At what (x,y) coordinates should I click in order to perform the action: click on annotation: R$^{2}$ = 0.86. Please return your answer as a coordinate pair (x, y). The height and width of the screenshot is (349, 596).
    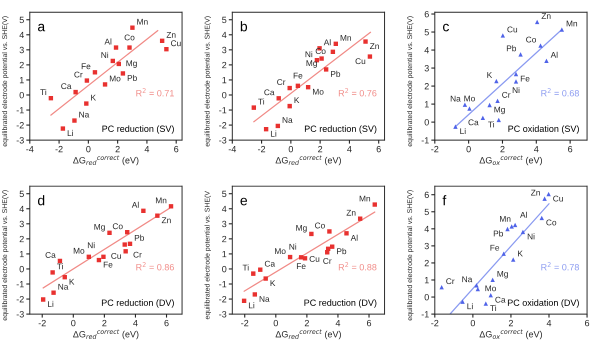
    Looking at the image, I should click on (155, 266).